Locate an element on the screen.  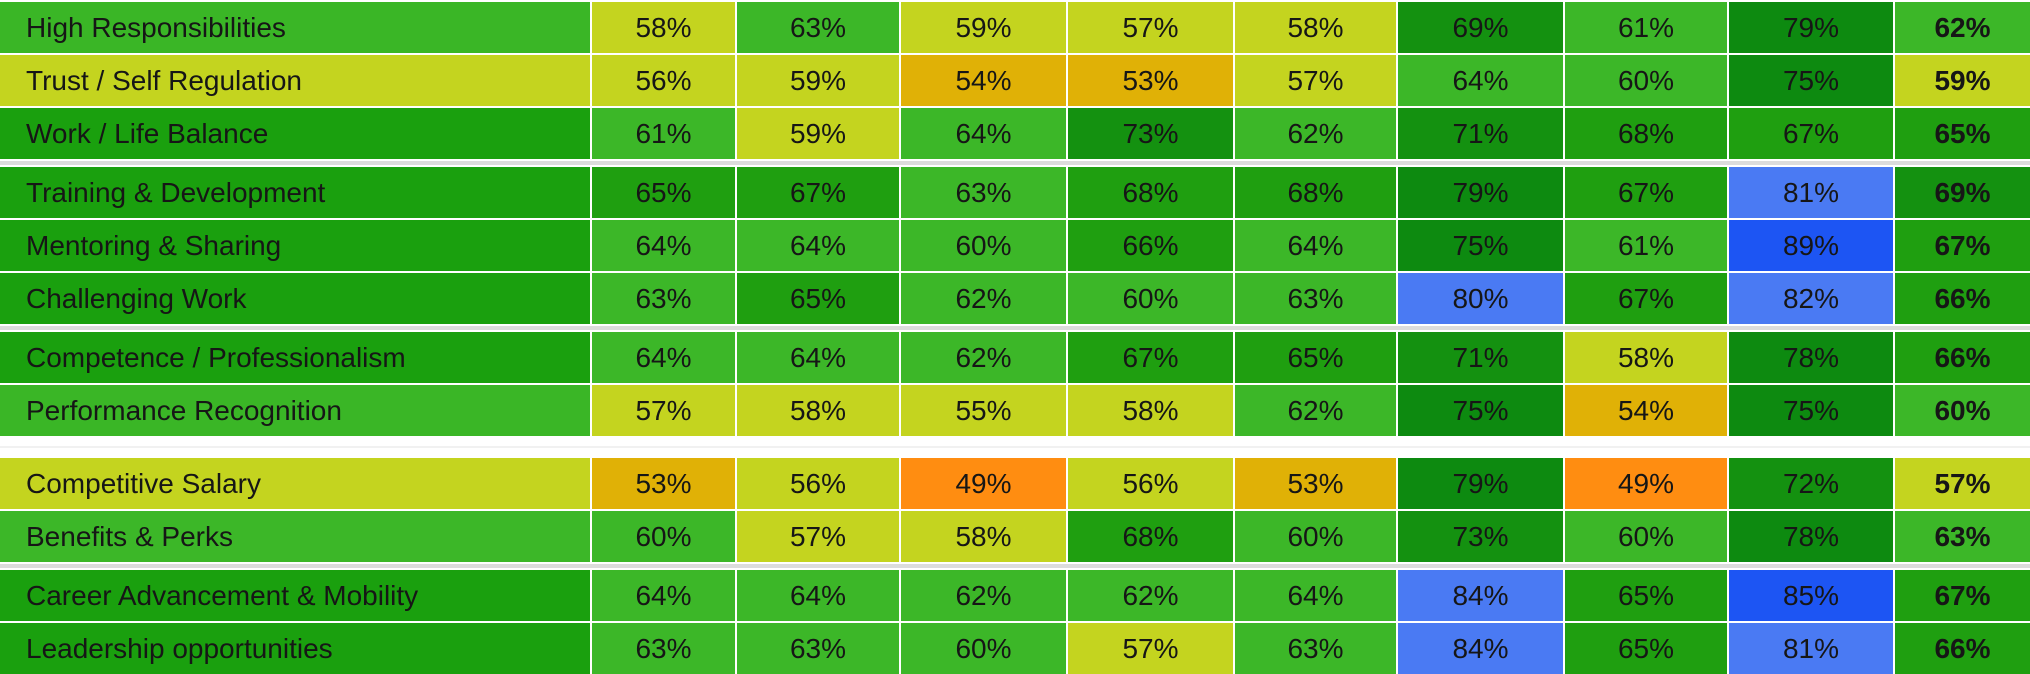
value-cell: 49% is located at coordinates (984, 483).